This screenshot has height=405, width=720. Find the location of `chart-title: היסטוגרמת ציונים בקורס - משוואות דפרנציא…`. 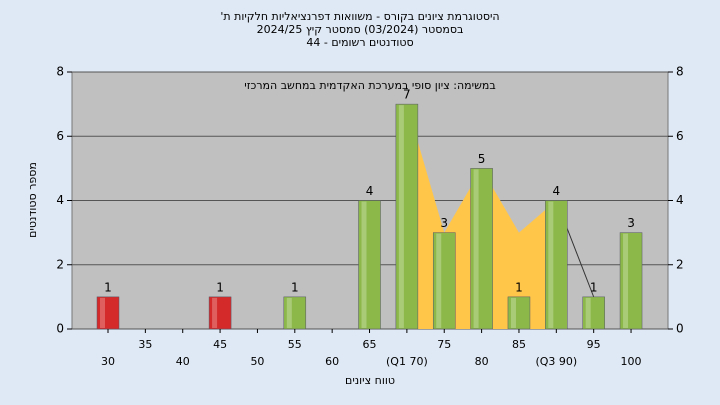

chart-title: היסטוגרמת ציונים בקורס - משוואות דפרנציא… is located at coordinates (359, 16).